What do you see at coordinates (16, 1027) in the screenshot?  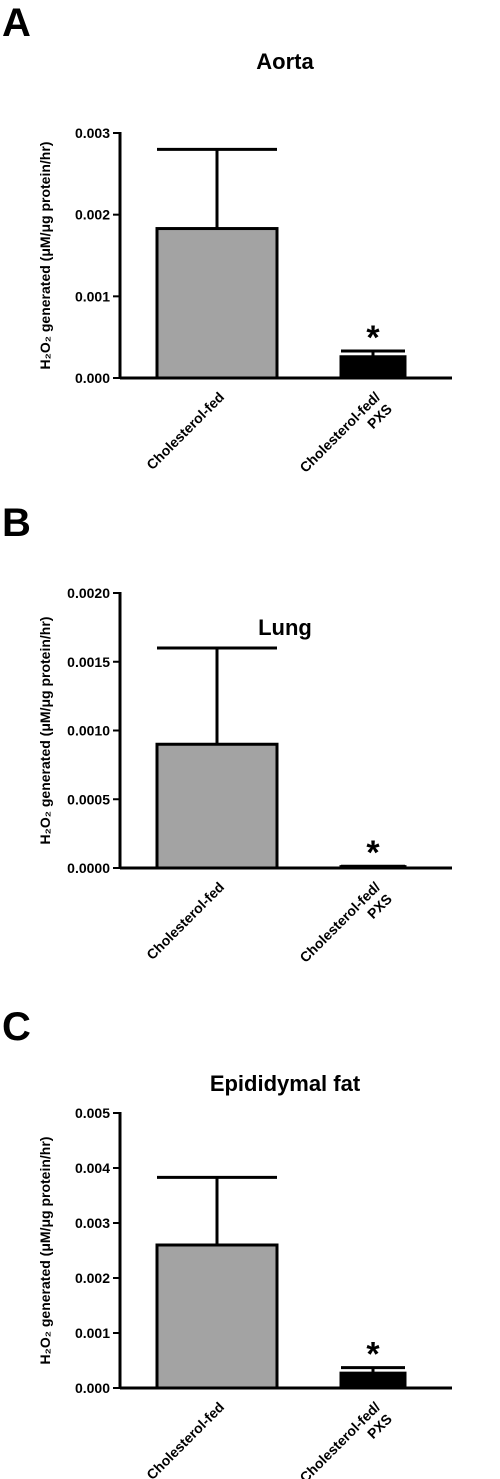 I see `panel-label: C` at bounding box center [16, 1027].